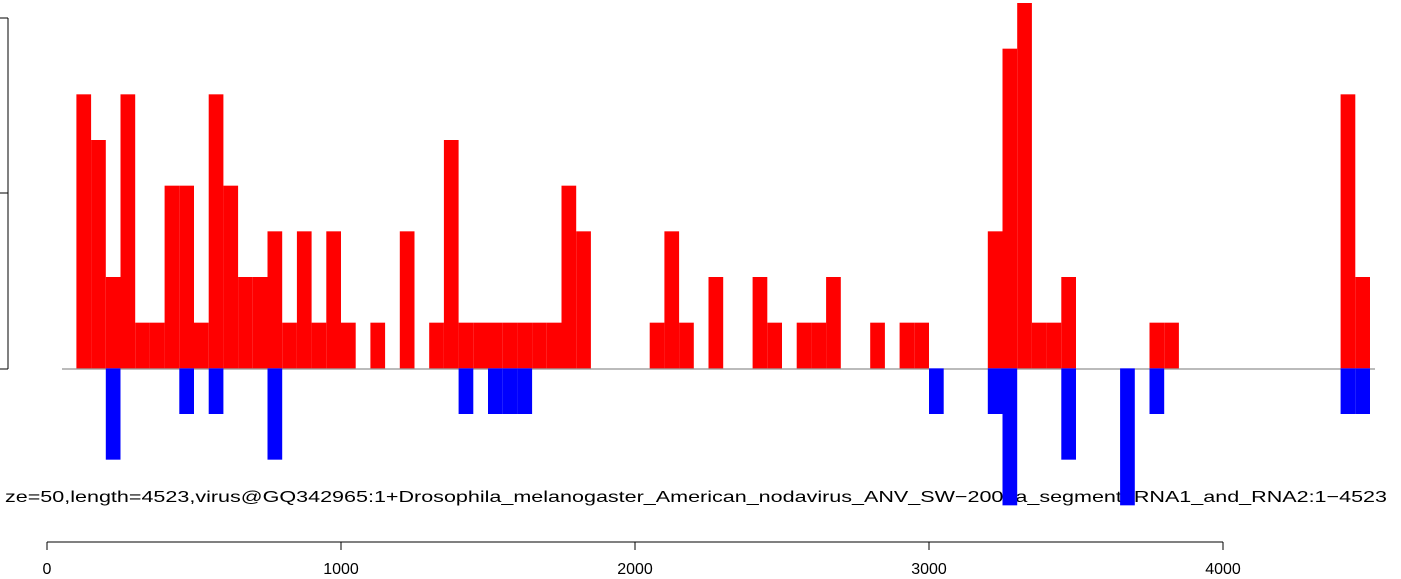 Image resolution: width=1401 pixels, height=579 pixels. What do you see at coordinates (341, 569) in the screenshot?
I see `x-tick-label: 1000` at bounding box center [341, 569].